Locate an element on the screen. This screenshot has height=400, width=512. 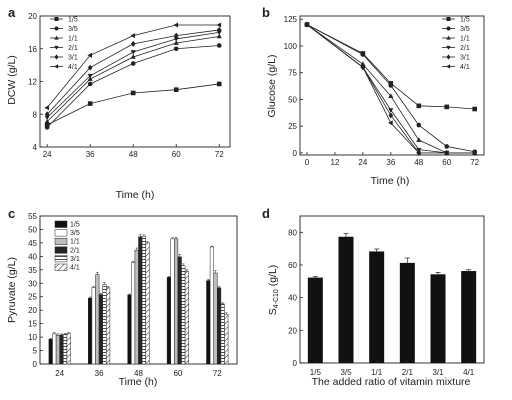
panel-letter-a: a is located at coordinates (12, 12).